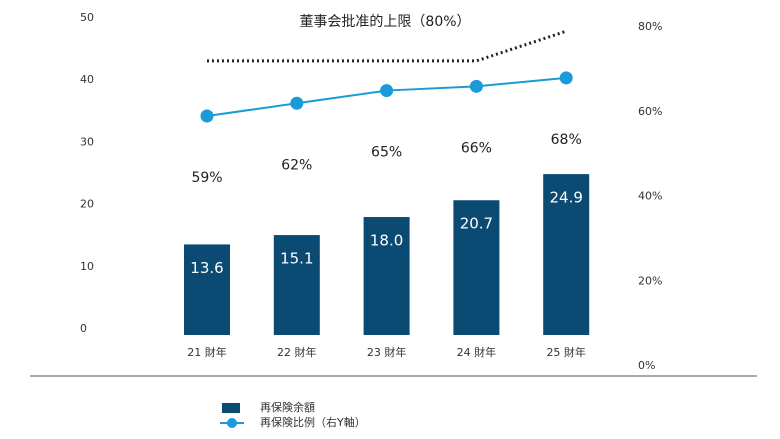 This screenshot has width=780, height=439. I want to click on x-tick-label: 25 財年, so click(566, 352).